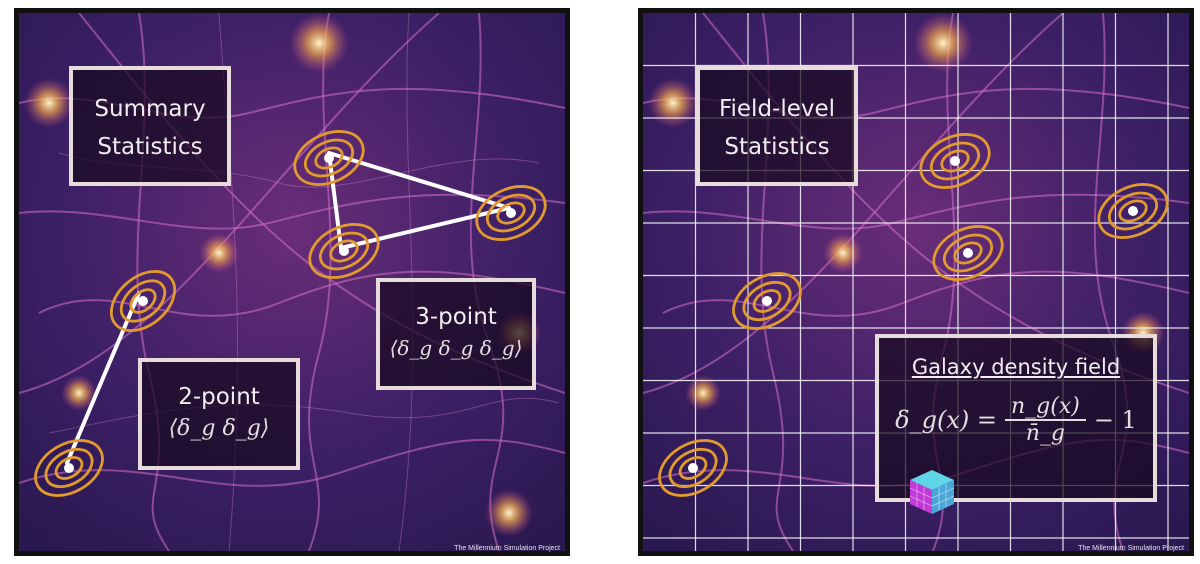 This screenshot has height=564, width=1200. Describe the element at coordinates (150, 109) in the screenshot. I see `summary-line-1: Summary` at that location.